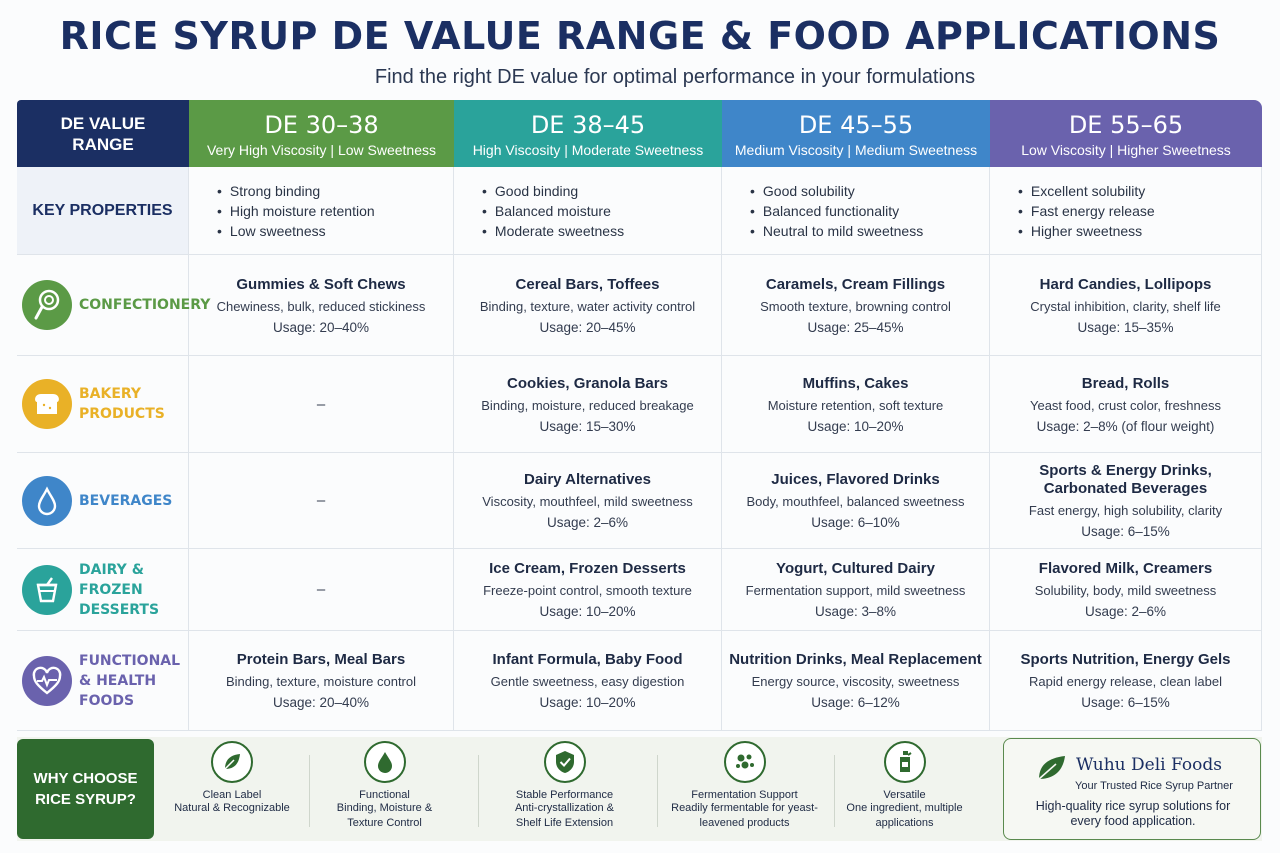  Describe the element at coordinates (587, 611) in the screenshot. I see `usage-rate: Usage: 10–20%` at that location.